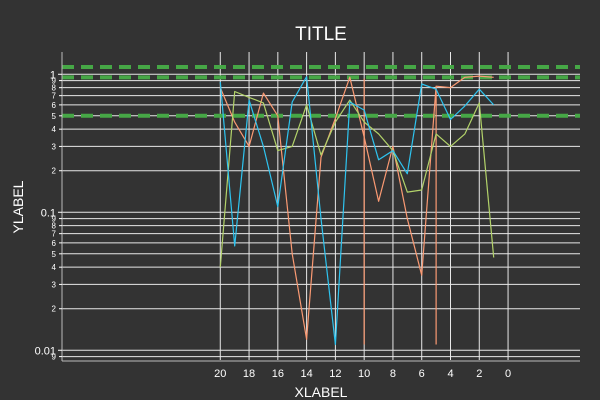 The width and height of the screenshot is (600, 400). I want to click on y-tick-label: 0.1, so click(48, 213).